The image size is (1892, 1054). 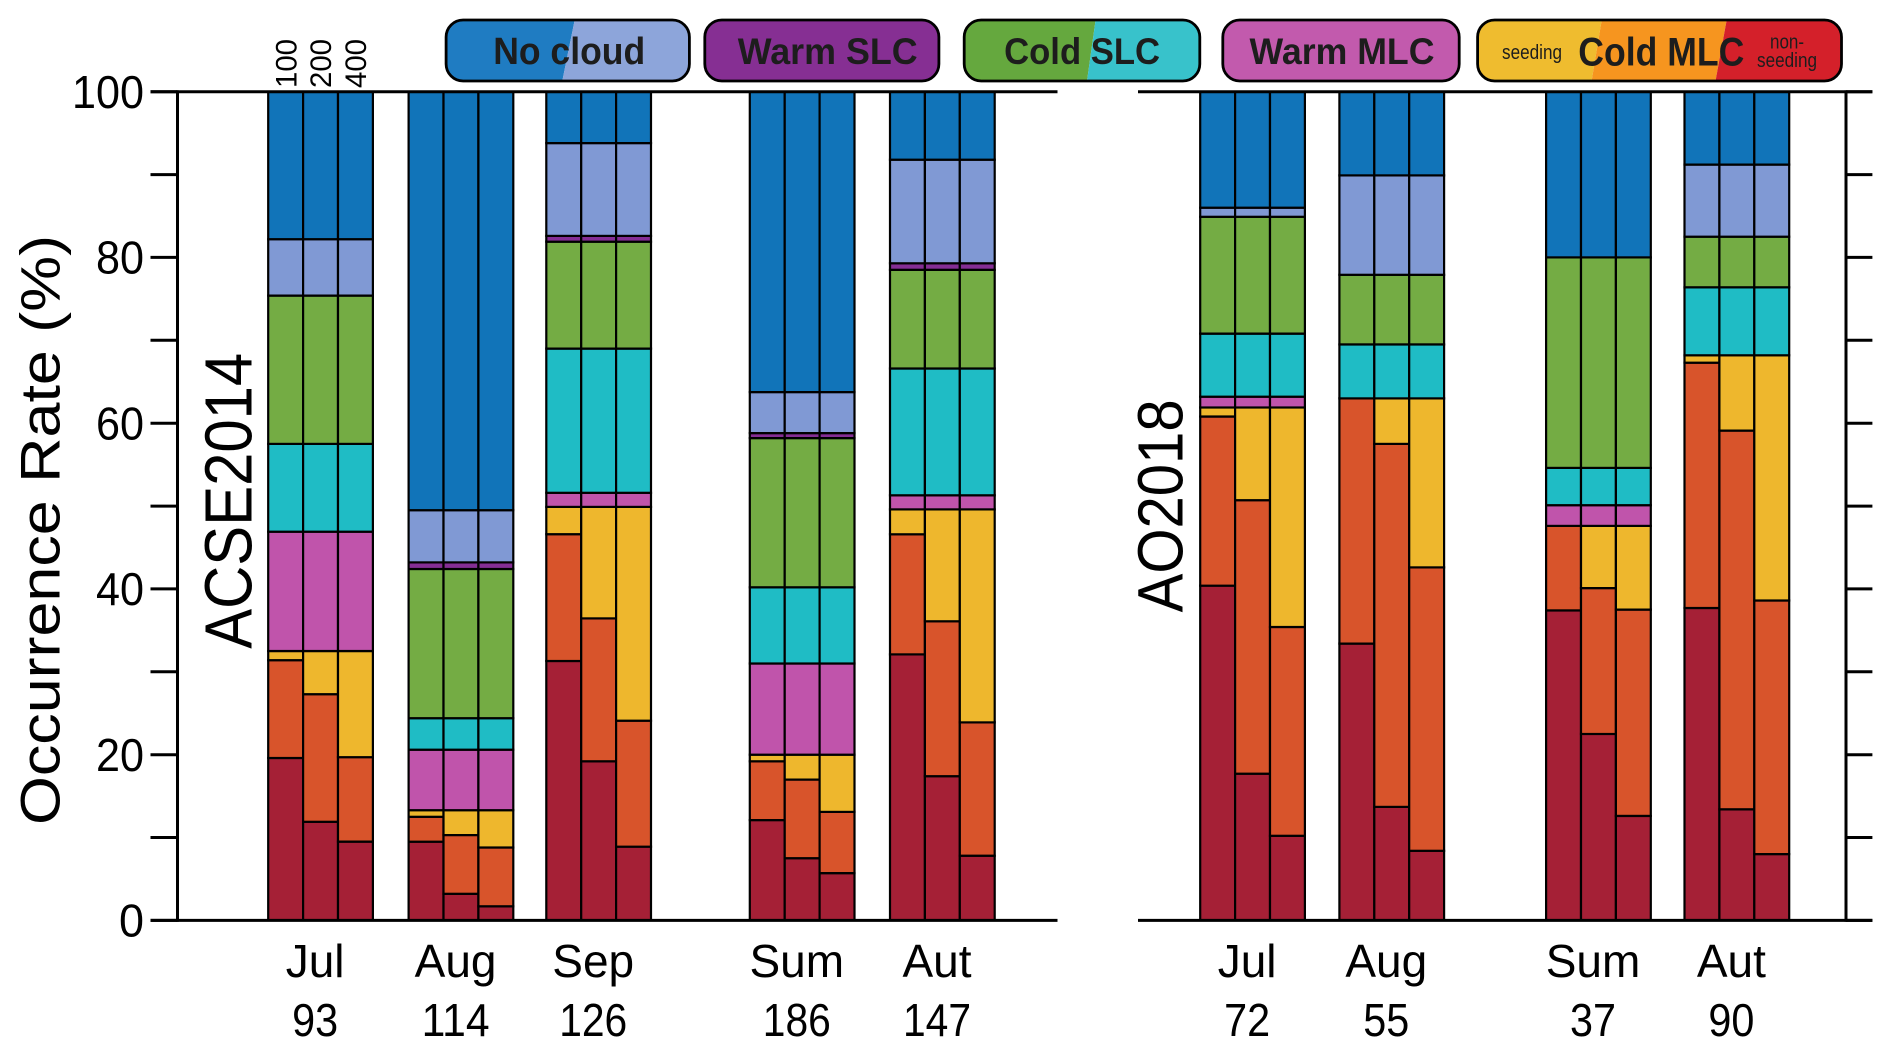 What do you see at coordinates (120, 258) in the screenshot?
I see `svg-text: 80` at bounding box center [120, 258].